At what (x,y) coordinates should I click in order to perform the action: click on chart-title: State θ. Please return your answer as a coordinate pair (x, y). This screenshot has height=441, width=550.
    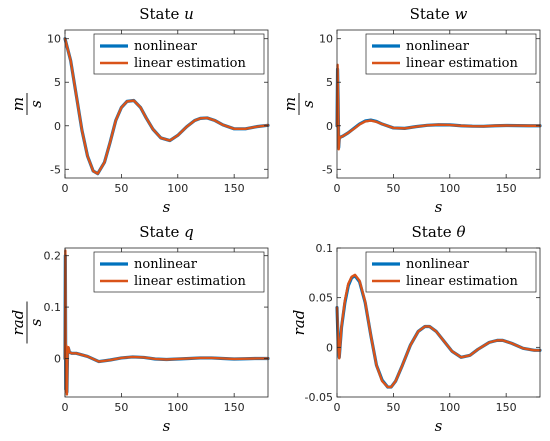
    Looking at the image, I should click on (439, 232).